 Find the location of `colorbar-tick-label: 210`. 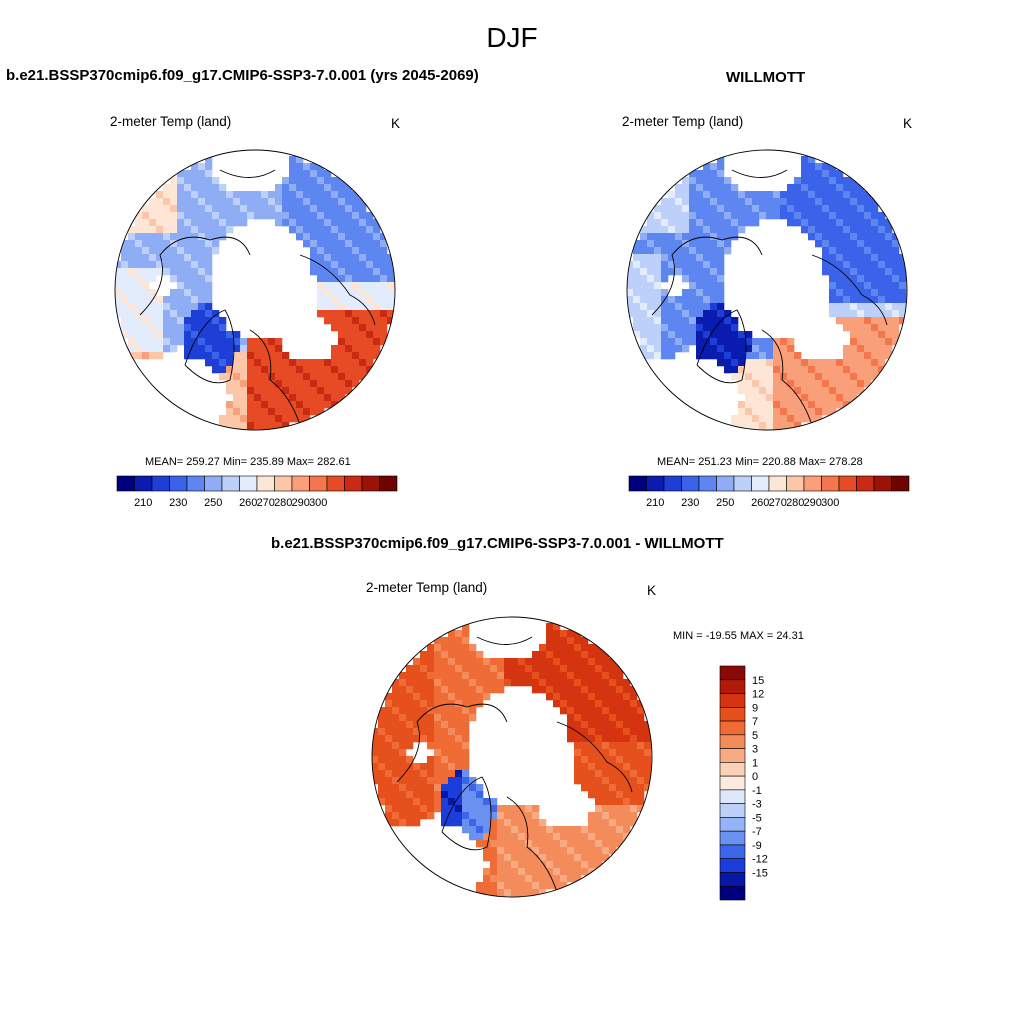

colorbar-tick-label: 210 is located at coordinates (655, 503).